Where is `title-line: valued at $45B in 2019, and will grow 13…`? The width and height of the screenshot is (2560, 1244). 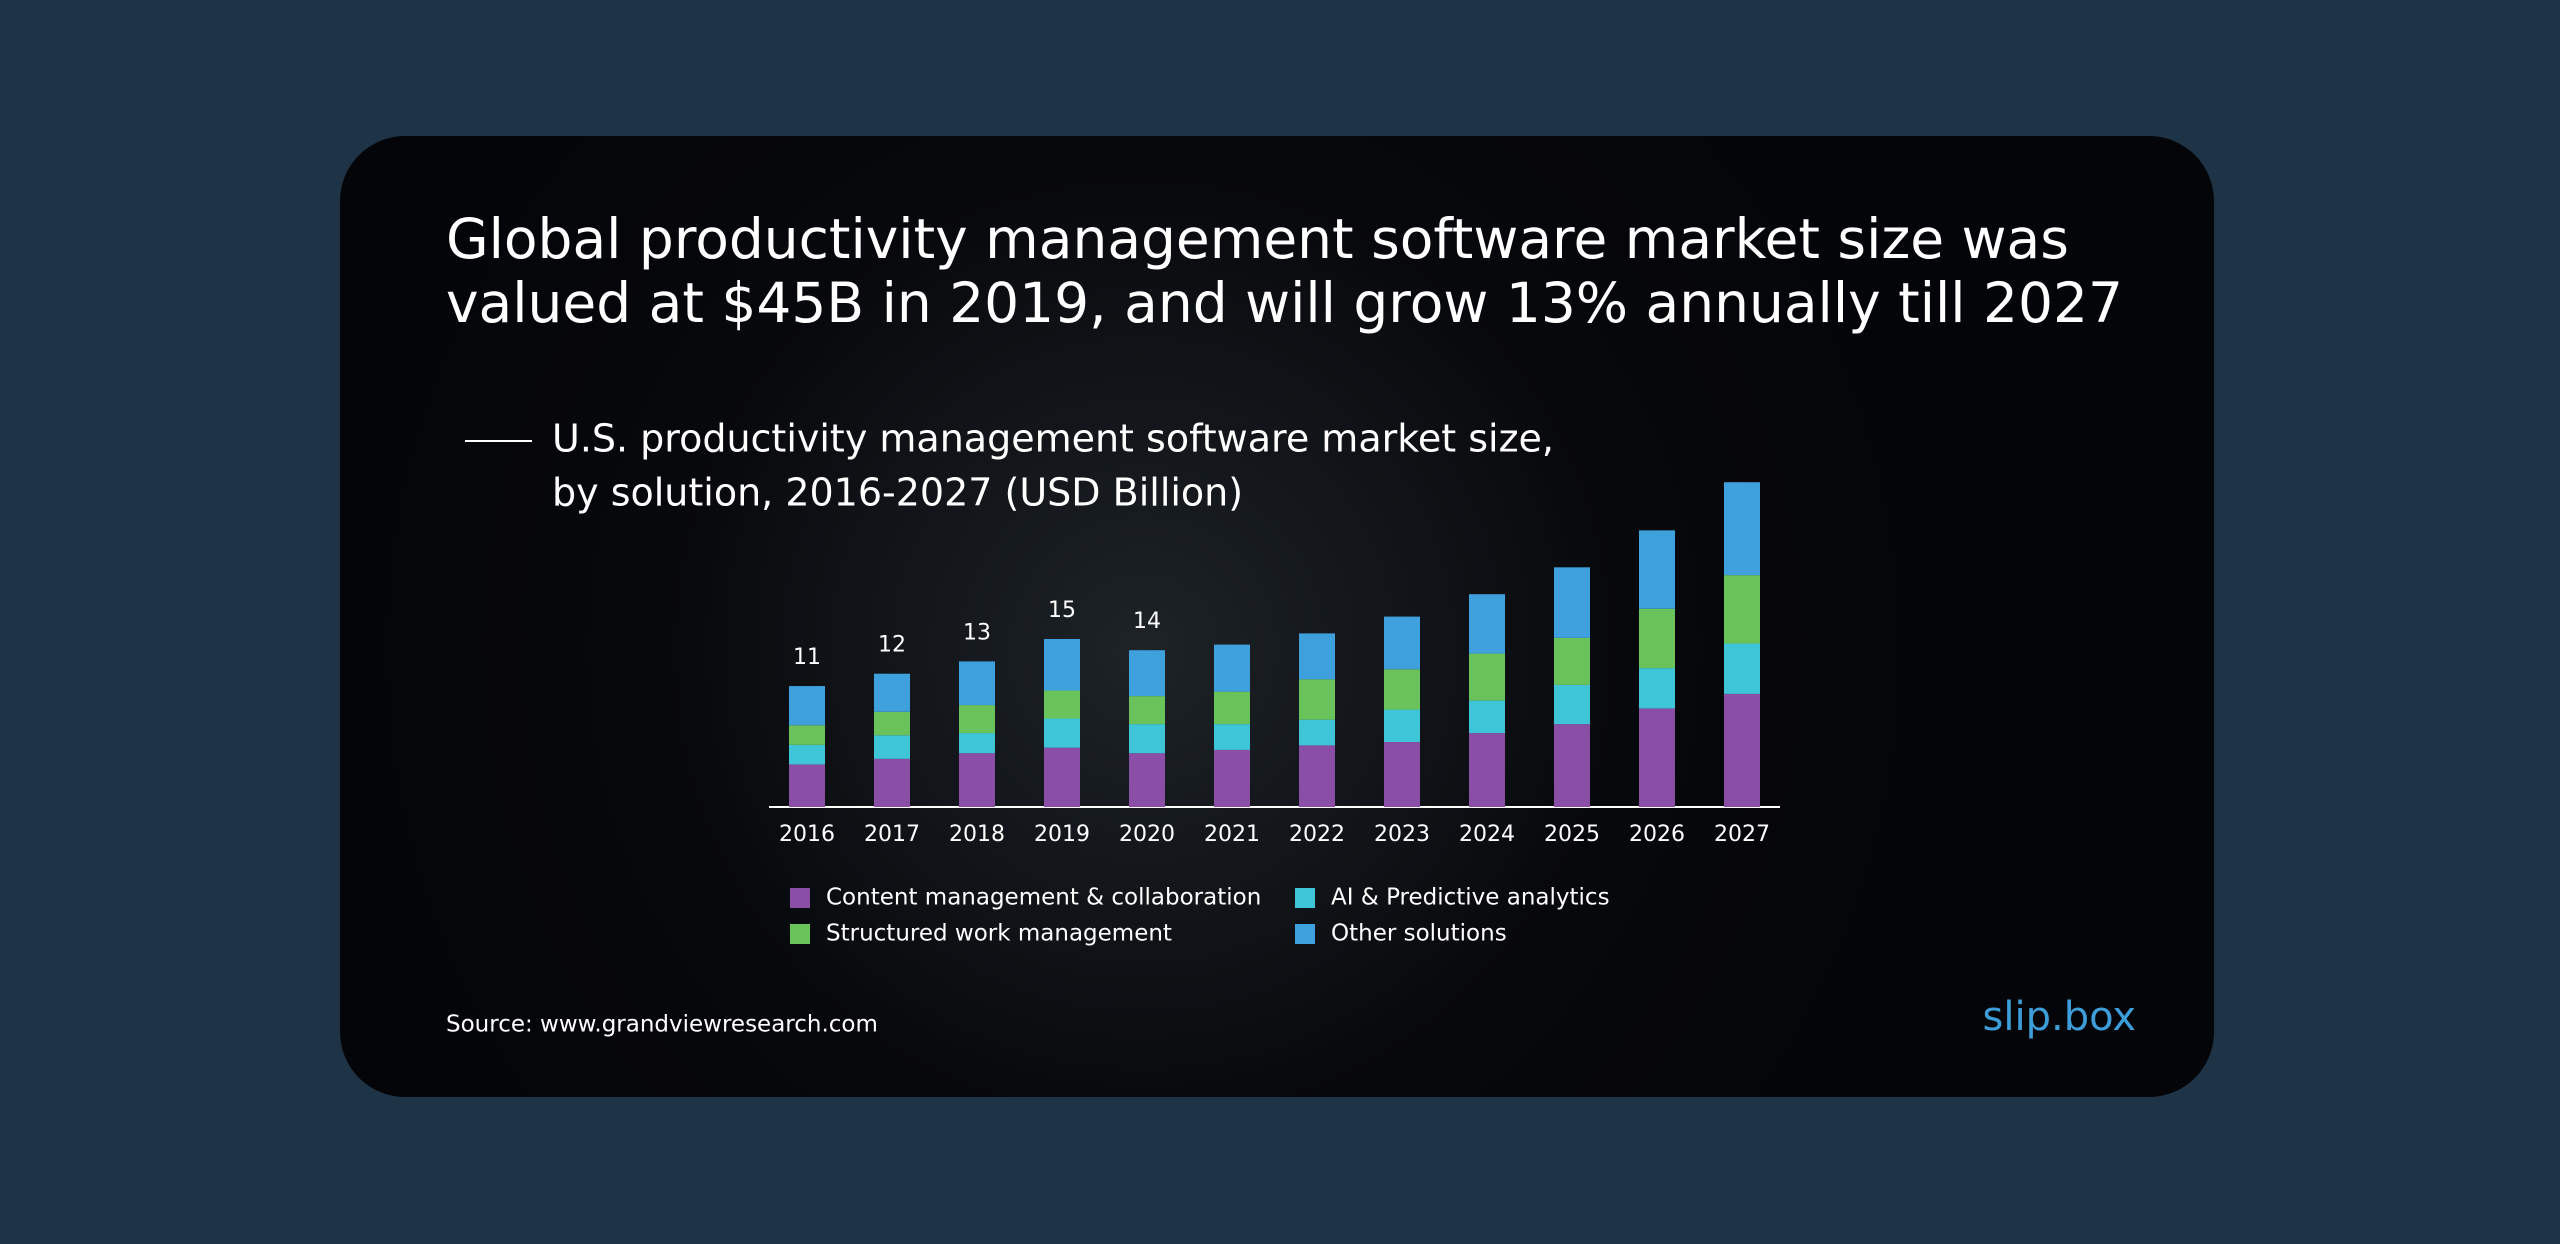 title-line: valued at $45B in 2019, and will grow 13… is located at coordinates (1284, 303).